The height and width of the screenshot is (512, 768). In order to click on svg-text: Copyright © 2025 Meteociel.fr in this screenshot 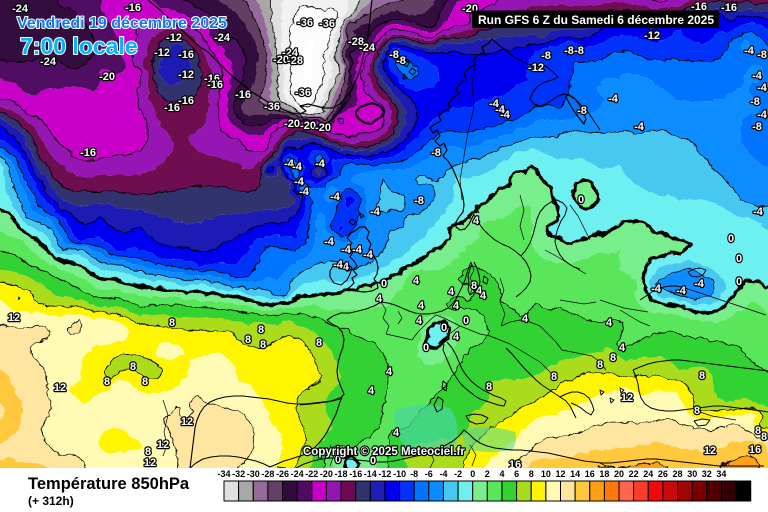, I will do `click(384, 452)`.